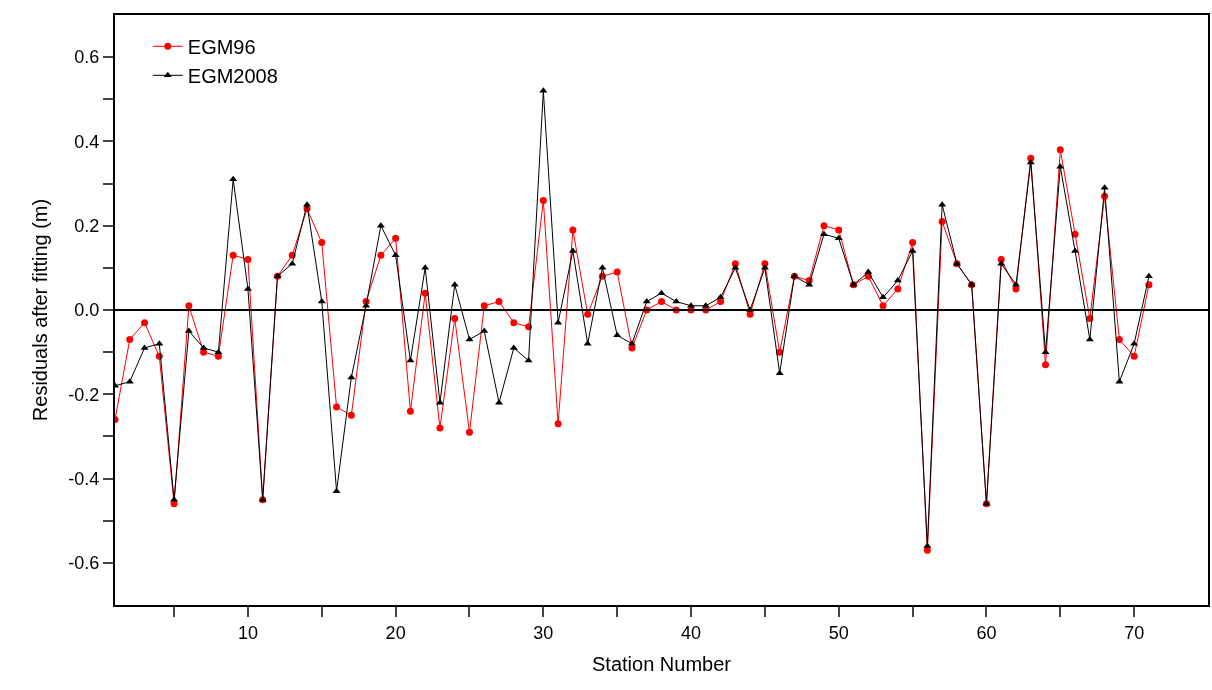  I want to click on x-tick-label: 60, so click(986, 632).